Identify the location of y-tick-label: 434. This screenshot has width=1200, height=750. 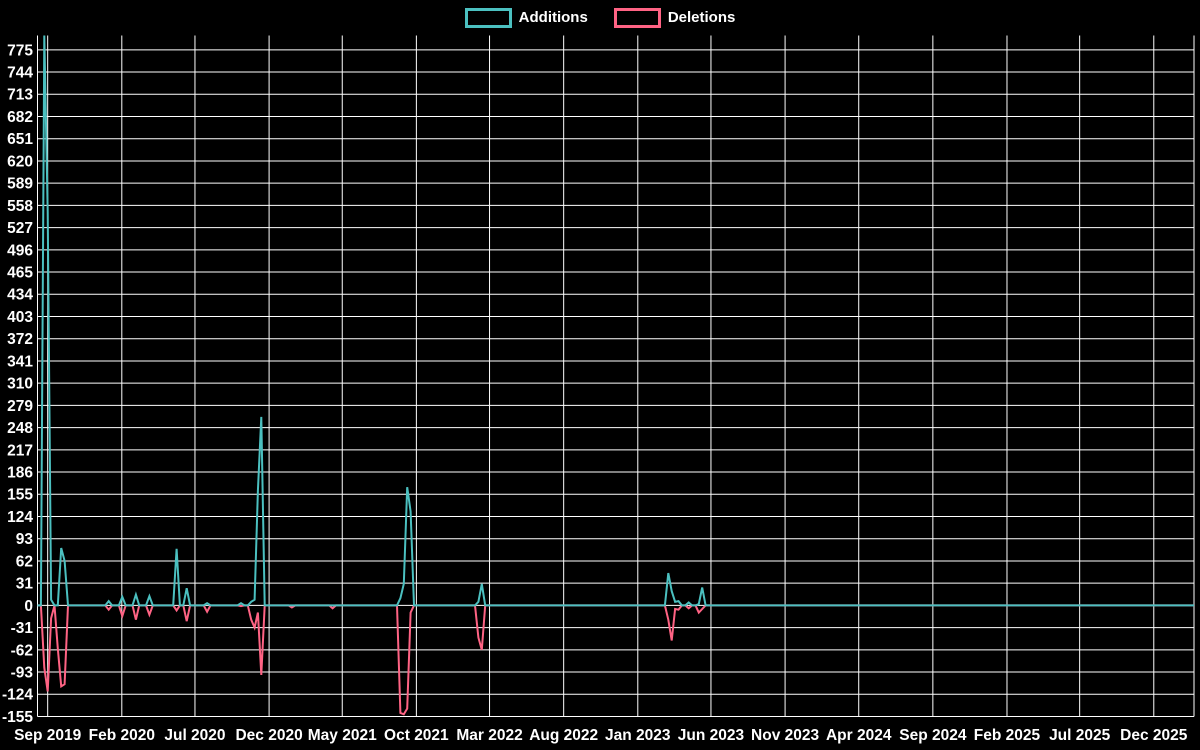
(20, 295).